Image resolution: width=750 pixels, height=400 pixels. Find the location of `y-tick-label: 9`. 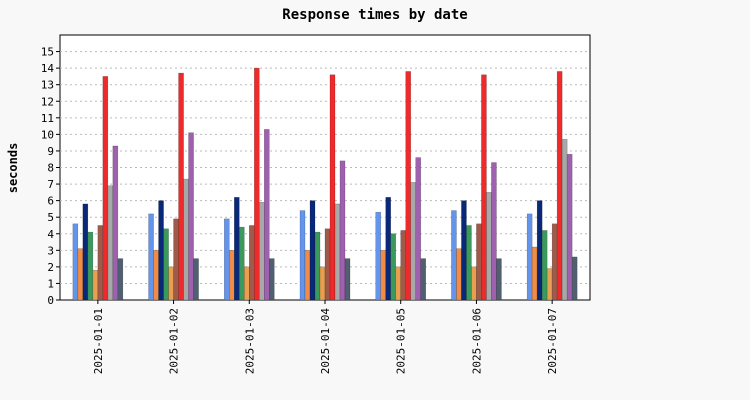

y-tick-label: 9 is located at coordinates (50, 151).